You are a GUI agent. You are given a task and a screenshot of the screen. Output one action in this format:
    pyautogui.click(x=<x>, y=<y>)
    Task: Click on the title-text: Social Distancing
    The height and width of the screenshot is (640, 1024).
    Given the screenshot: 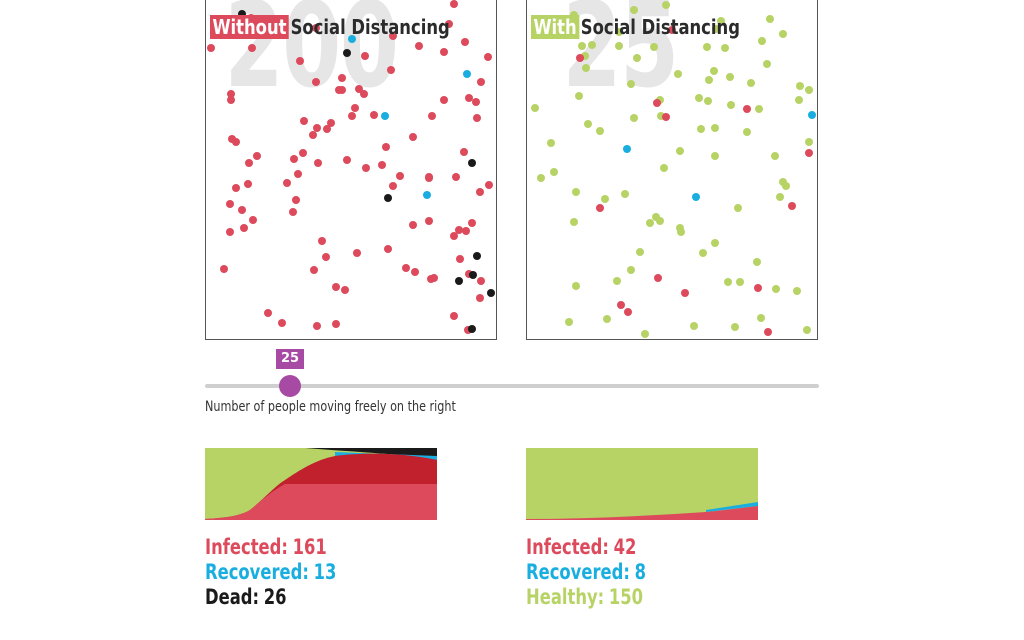 What is the action you would take?
    pyautogui.click(x=370, y=27)
    